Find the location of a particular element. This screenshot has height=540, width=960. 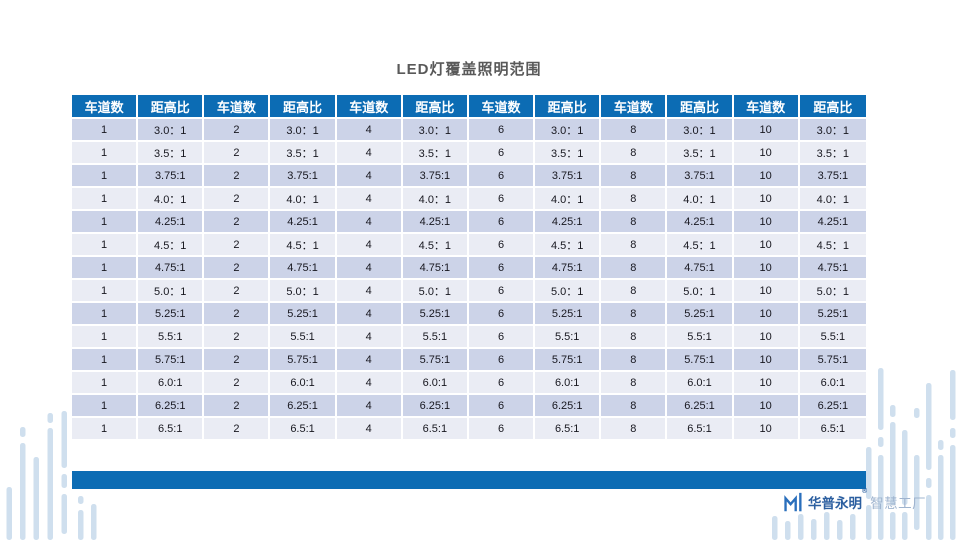

table-row: 1 4.5：1 2 4.5：1 4 4.5：1 6 4.5：1 8 4.5：1 10 4.5：1 is located at coordinates (469, 245).